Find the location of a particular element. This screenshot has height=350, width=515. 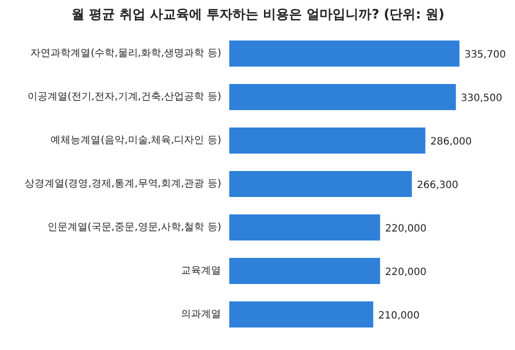

data-label: 330,500 is located at coordinates (481, 98).